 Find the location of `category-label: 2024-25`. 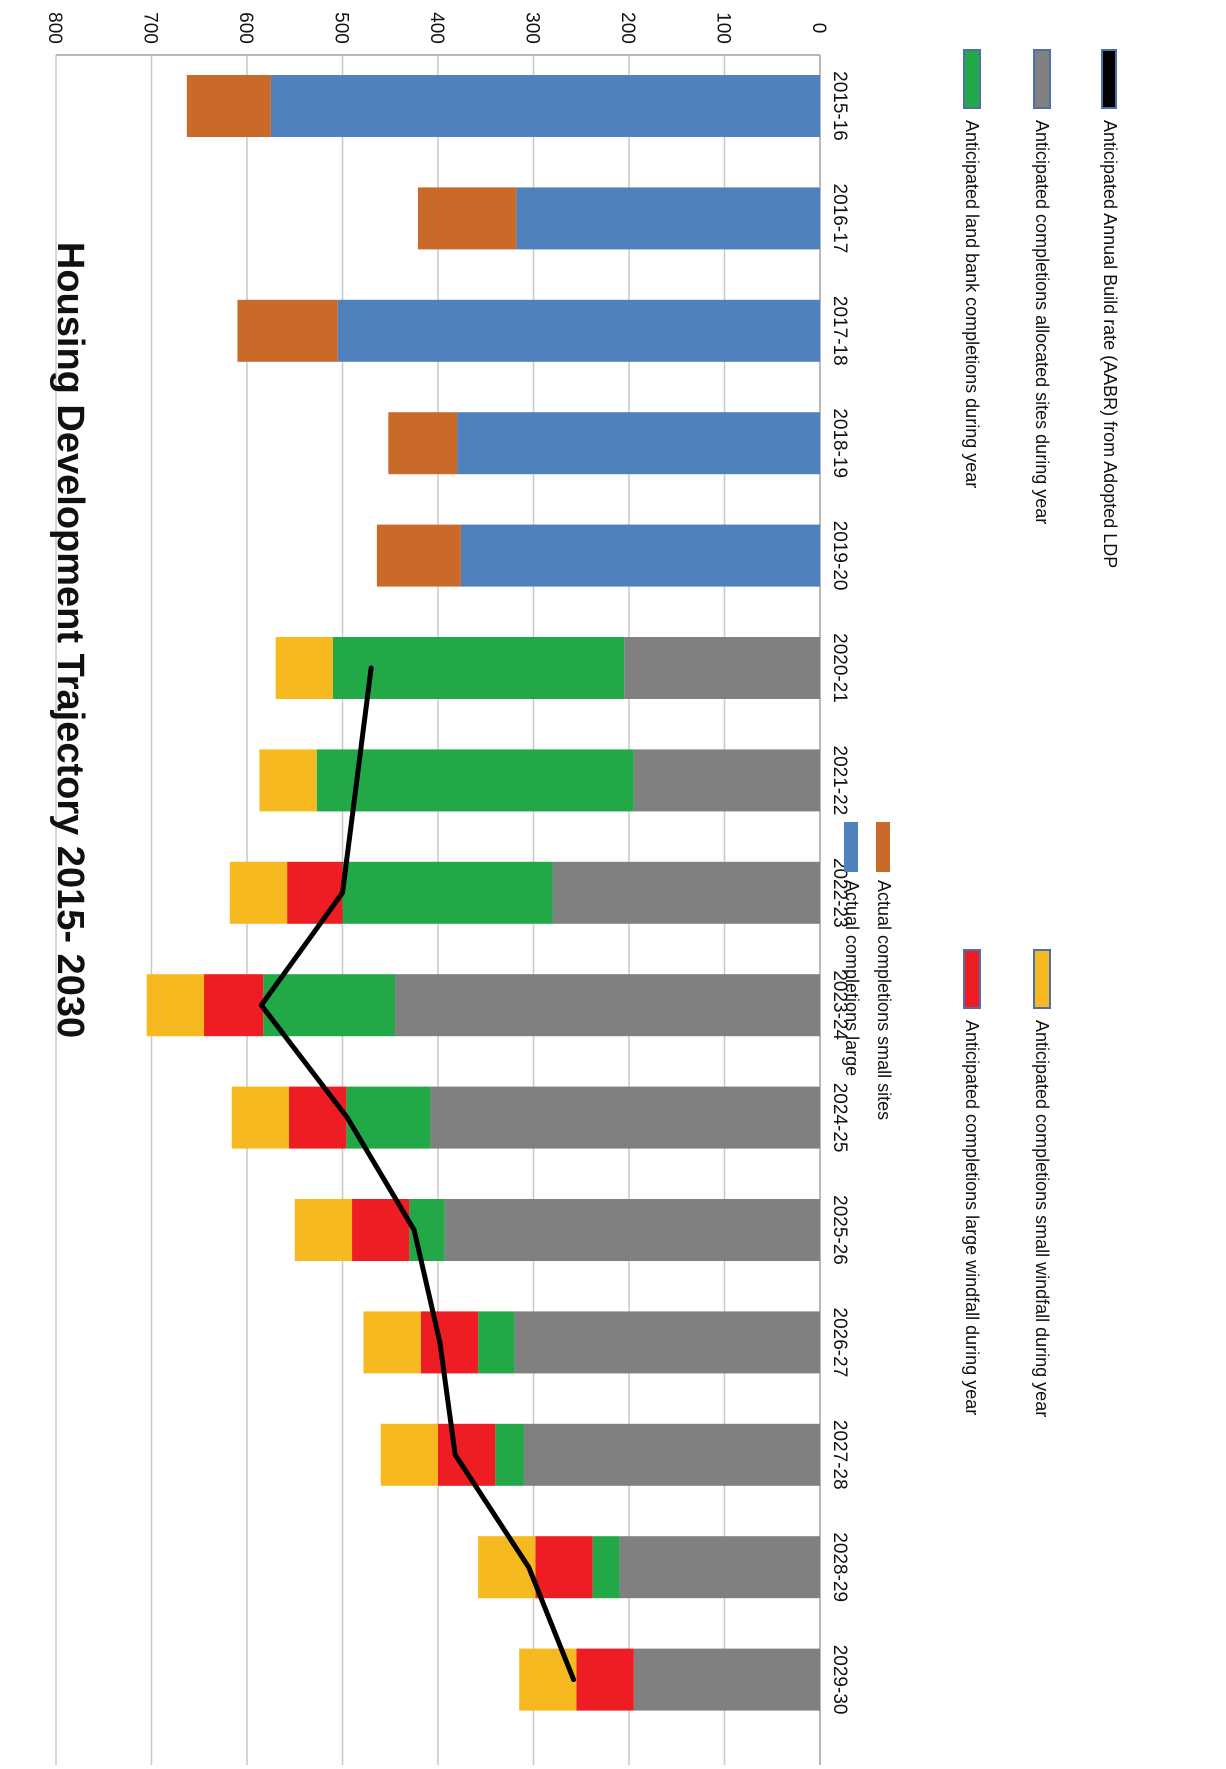

category-label: 2024-25 is located at coordinates (839, 1118).